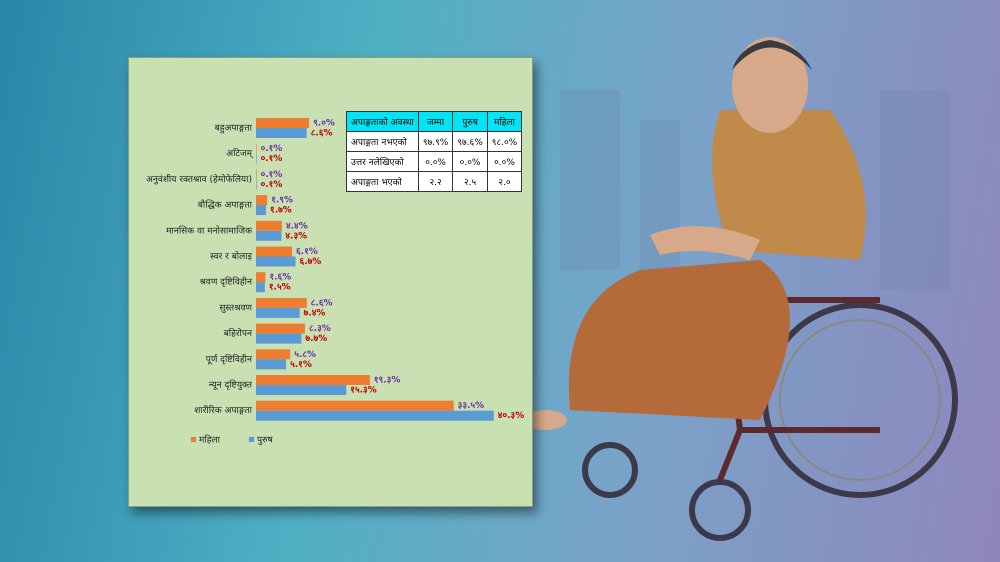 The image size is (1000, 562). Describe the element at coordinates (280, 288) in the screenshot. I see `value-label: १.५%` at that location.